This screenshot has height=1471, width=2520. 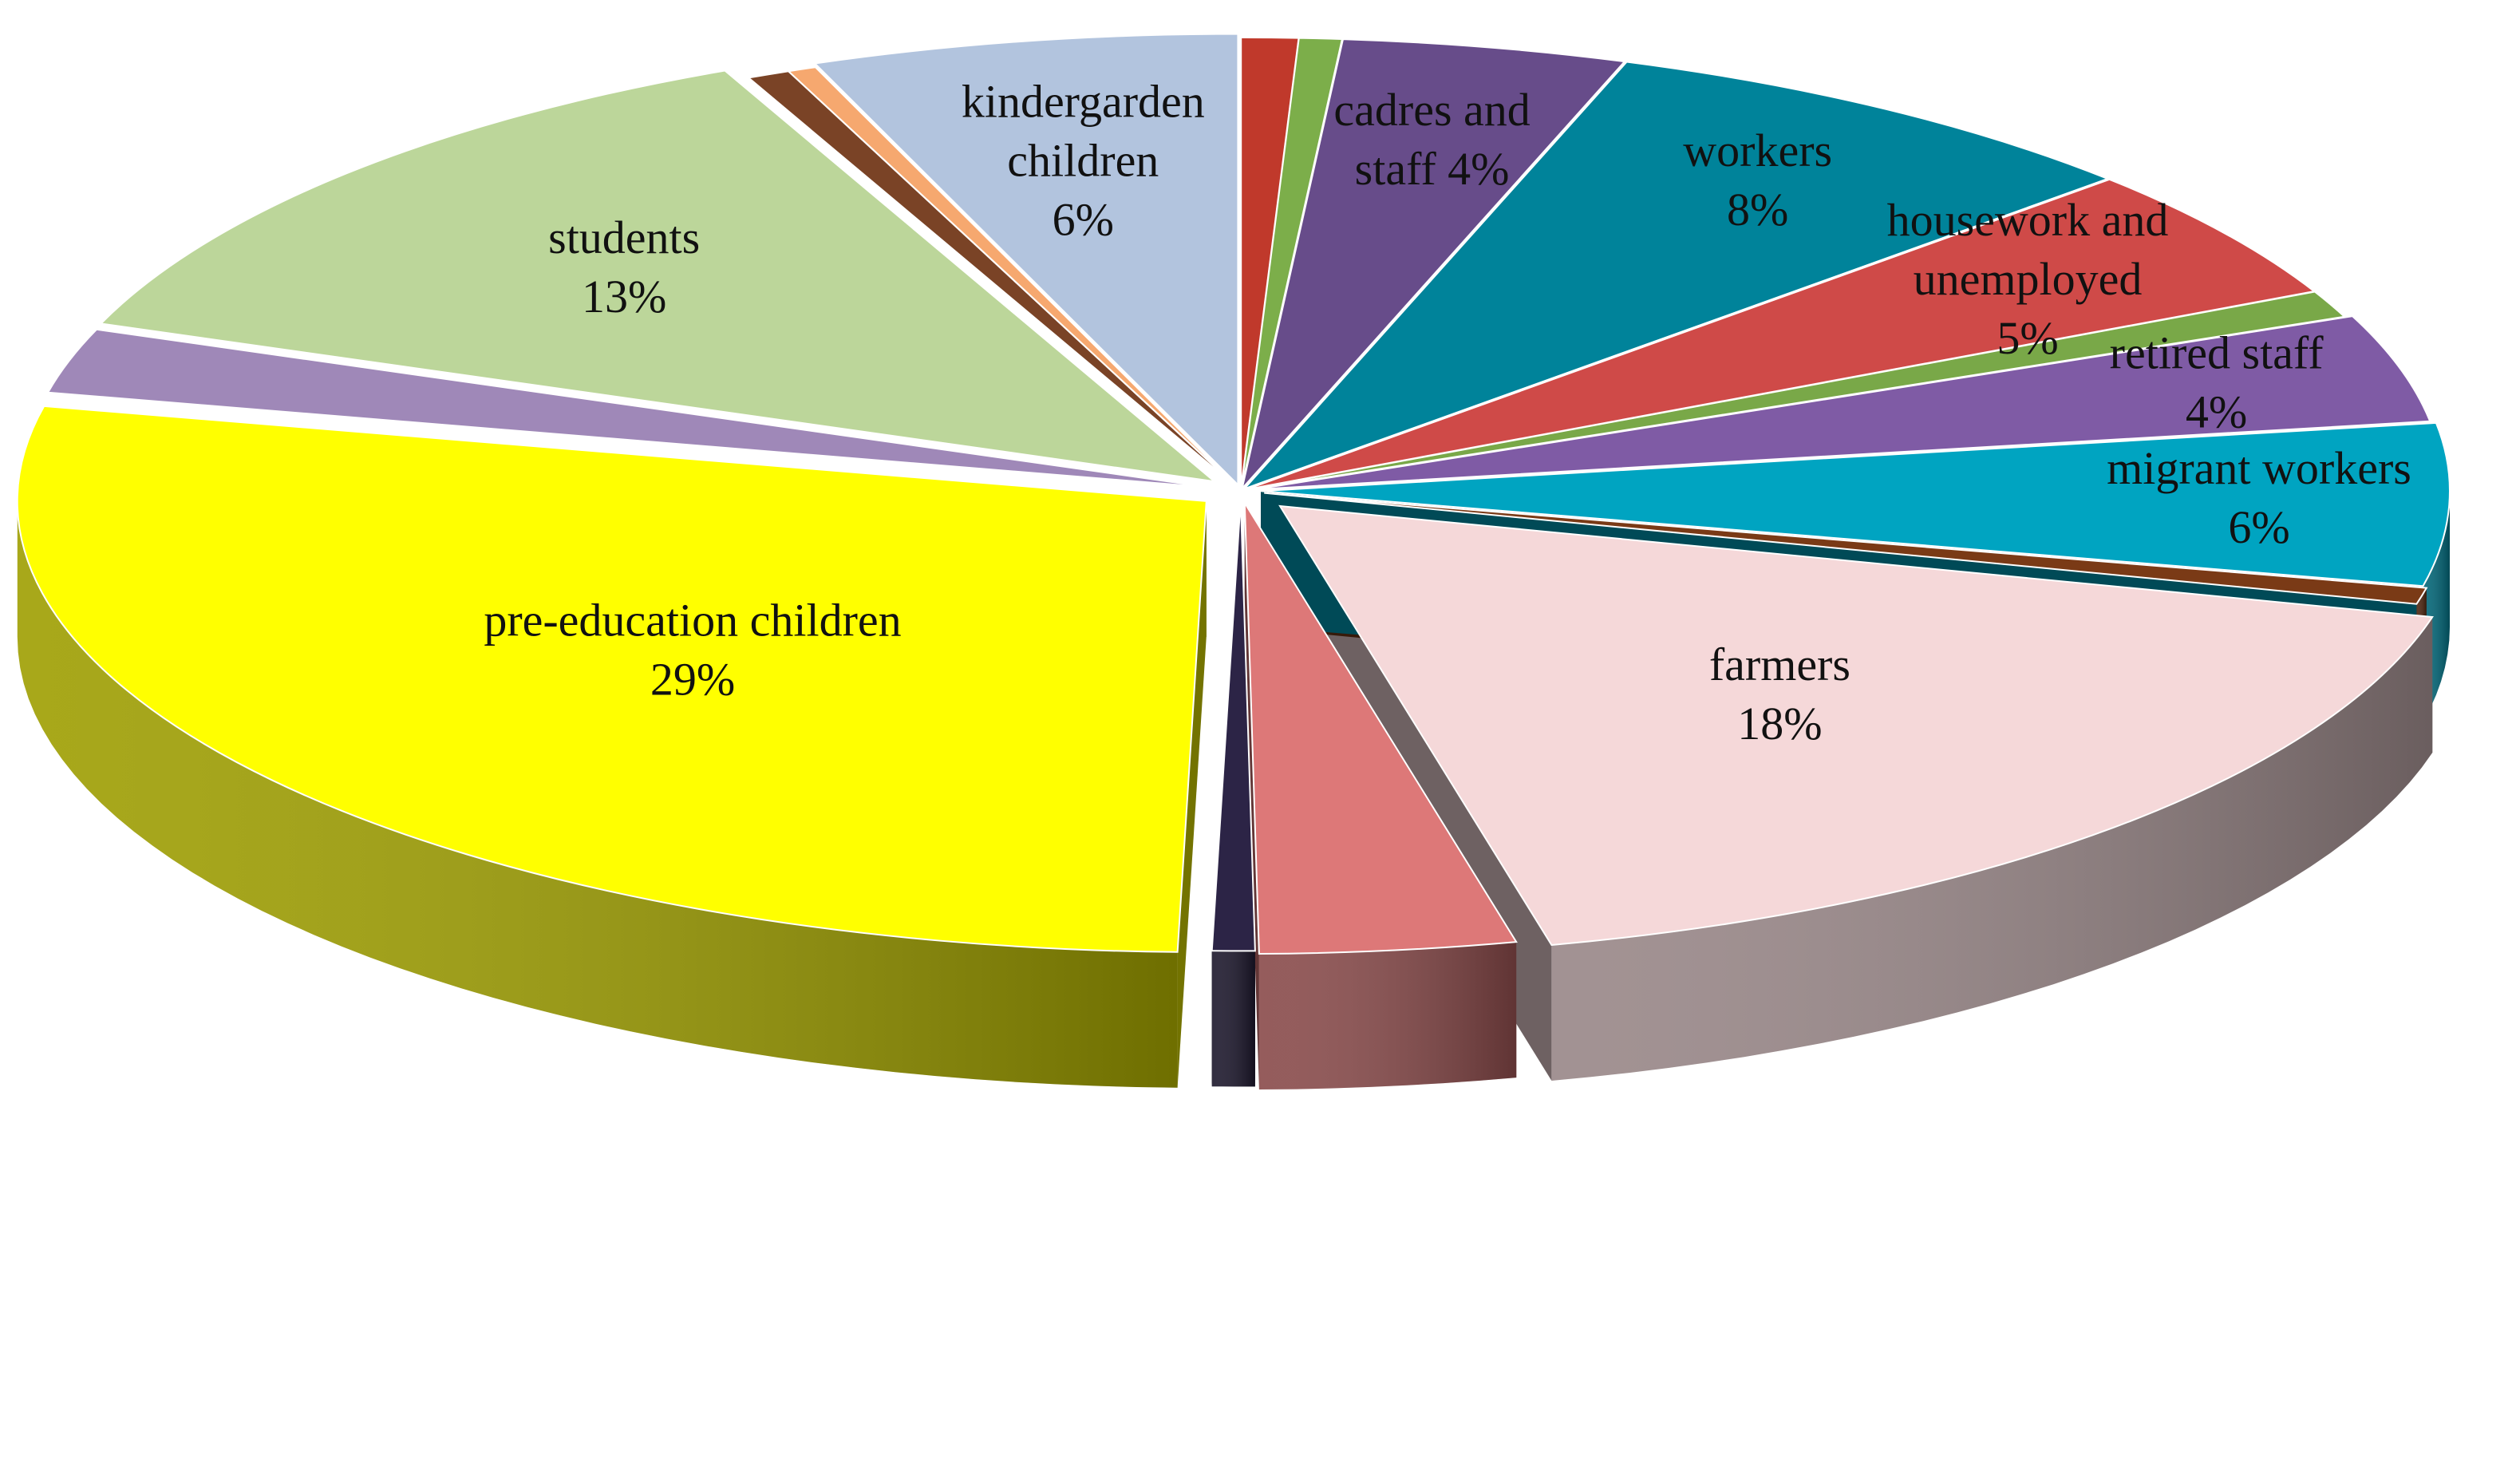 I want to click on pie-label-migrant-line-0: migrant workers, so click(x=2259, y=468).